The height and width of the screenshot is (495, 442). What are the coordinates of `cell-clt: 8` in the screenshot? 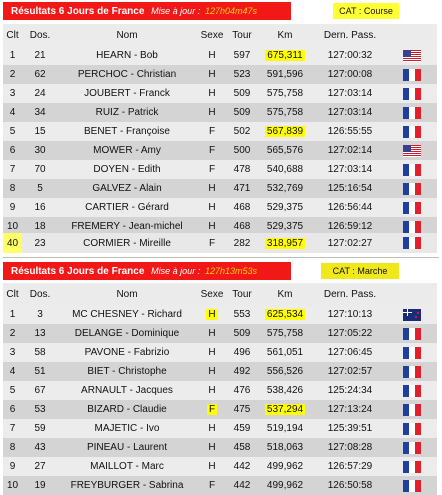 It's located at (12, 188).